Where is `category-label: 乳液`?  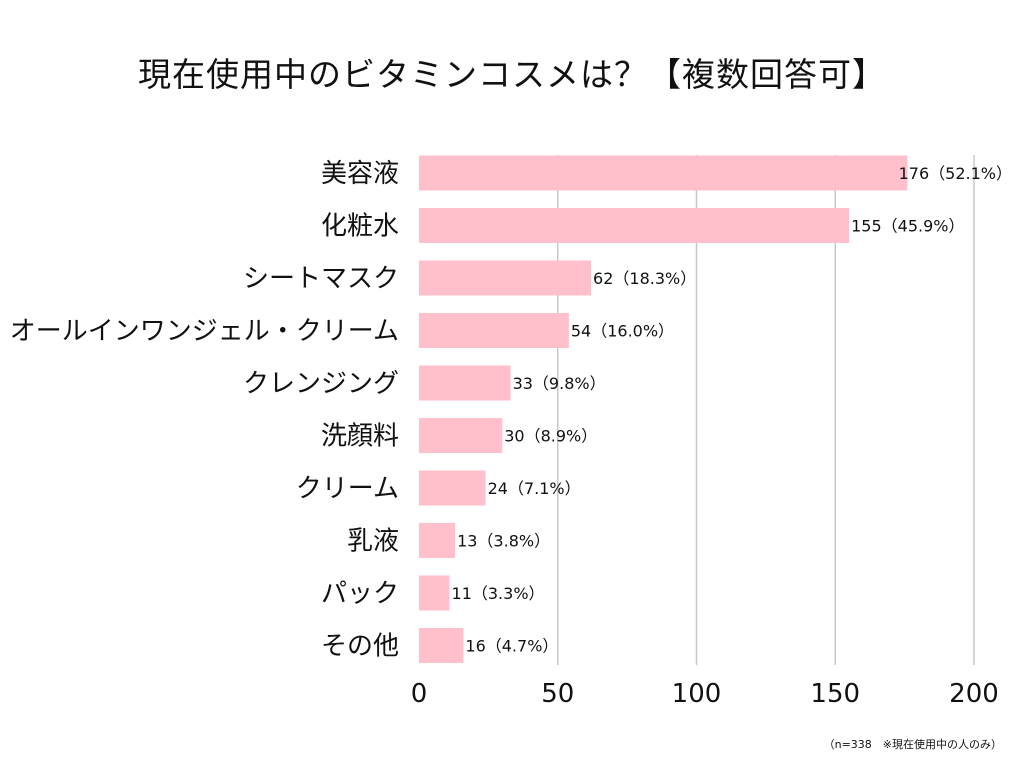
category-label: 乳液 is located at coordinates (373, 542).